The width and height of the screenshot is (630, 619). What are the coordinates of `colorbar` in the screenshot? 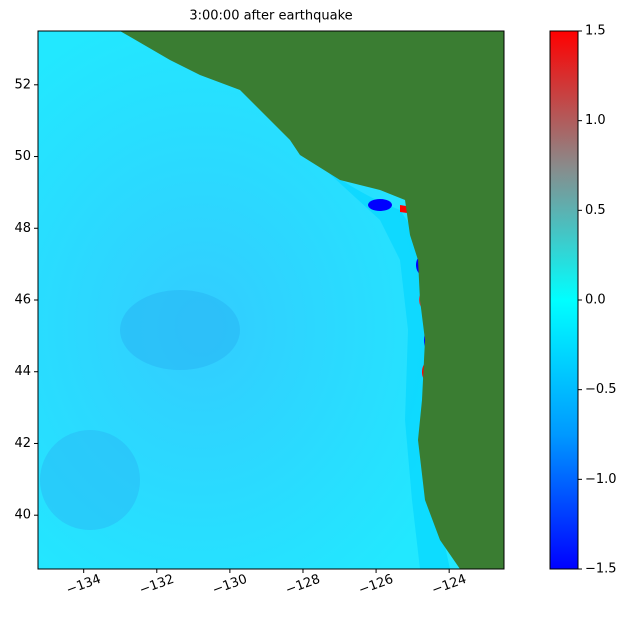 It's located at (564, 300).